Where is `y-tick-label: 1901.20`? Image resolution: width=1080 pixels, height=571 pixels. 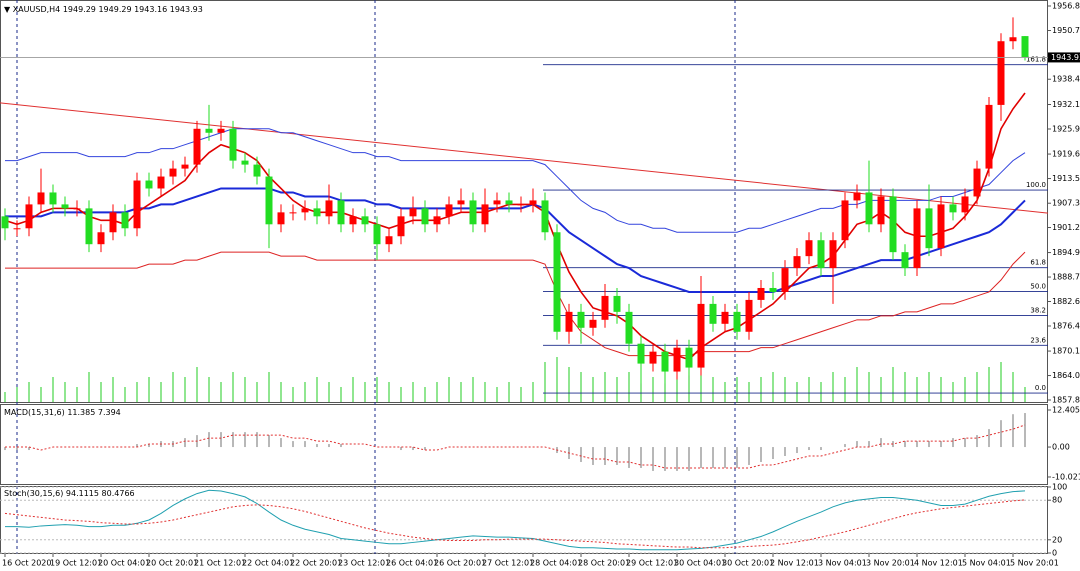
y-tick-label: 1901.20 is located at coordinates (1066, 227).